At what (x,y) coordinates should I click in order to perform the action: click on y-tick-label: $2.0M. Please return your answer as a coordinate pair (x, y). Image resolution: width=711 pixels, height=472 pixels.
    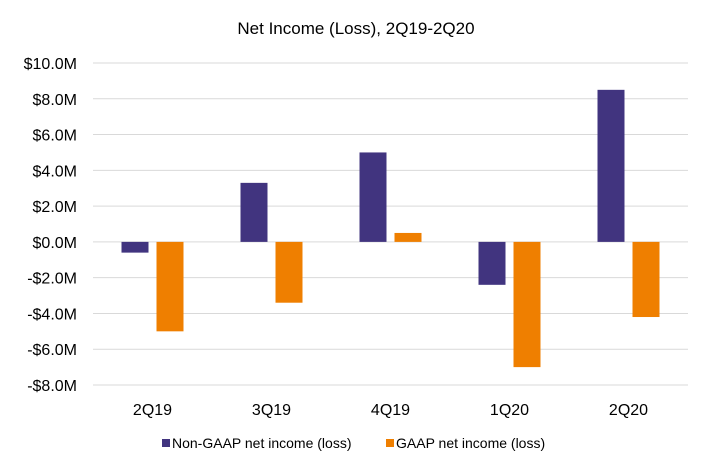
    Looking at the image, I should click on (55, 207).